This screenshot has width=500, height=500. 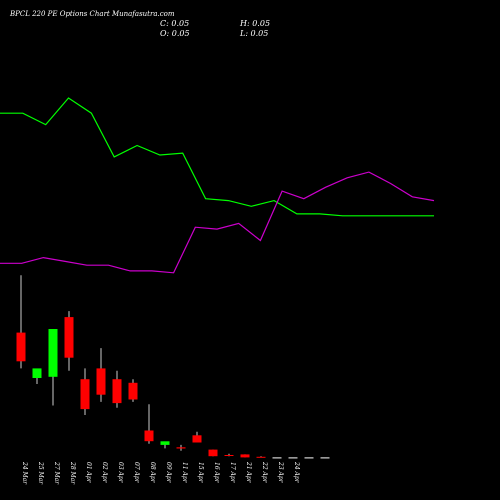 I want to click on x-tick-label: 17 Apr, so click(x=232, y=473).